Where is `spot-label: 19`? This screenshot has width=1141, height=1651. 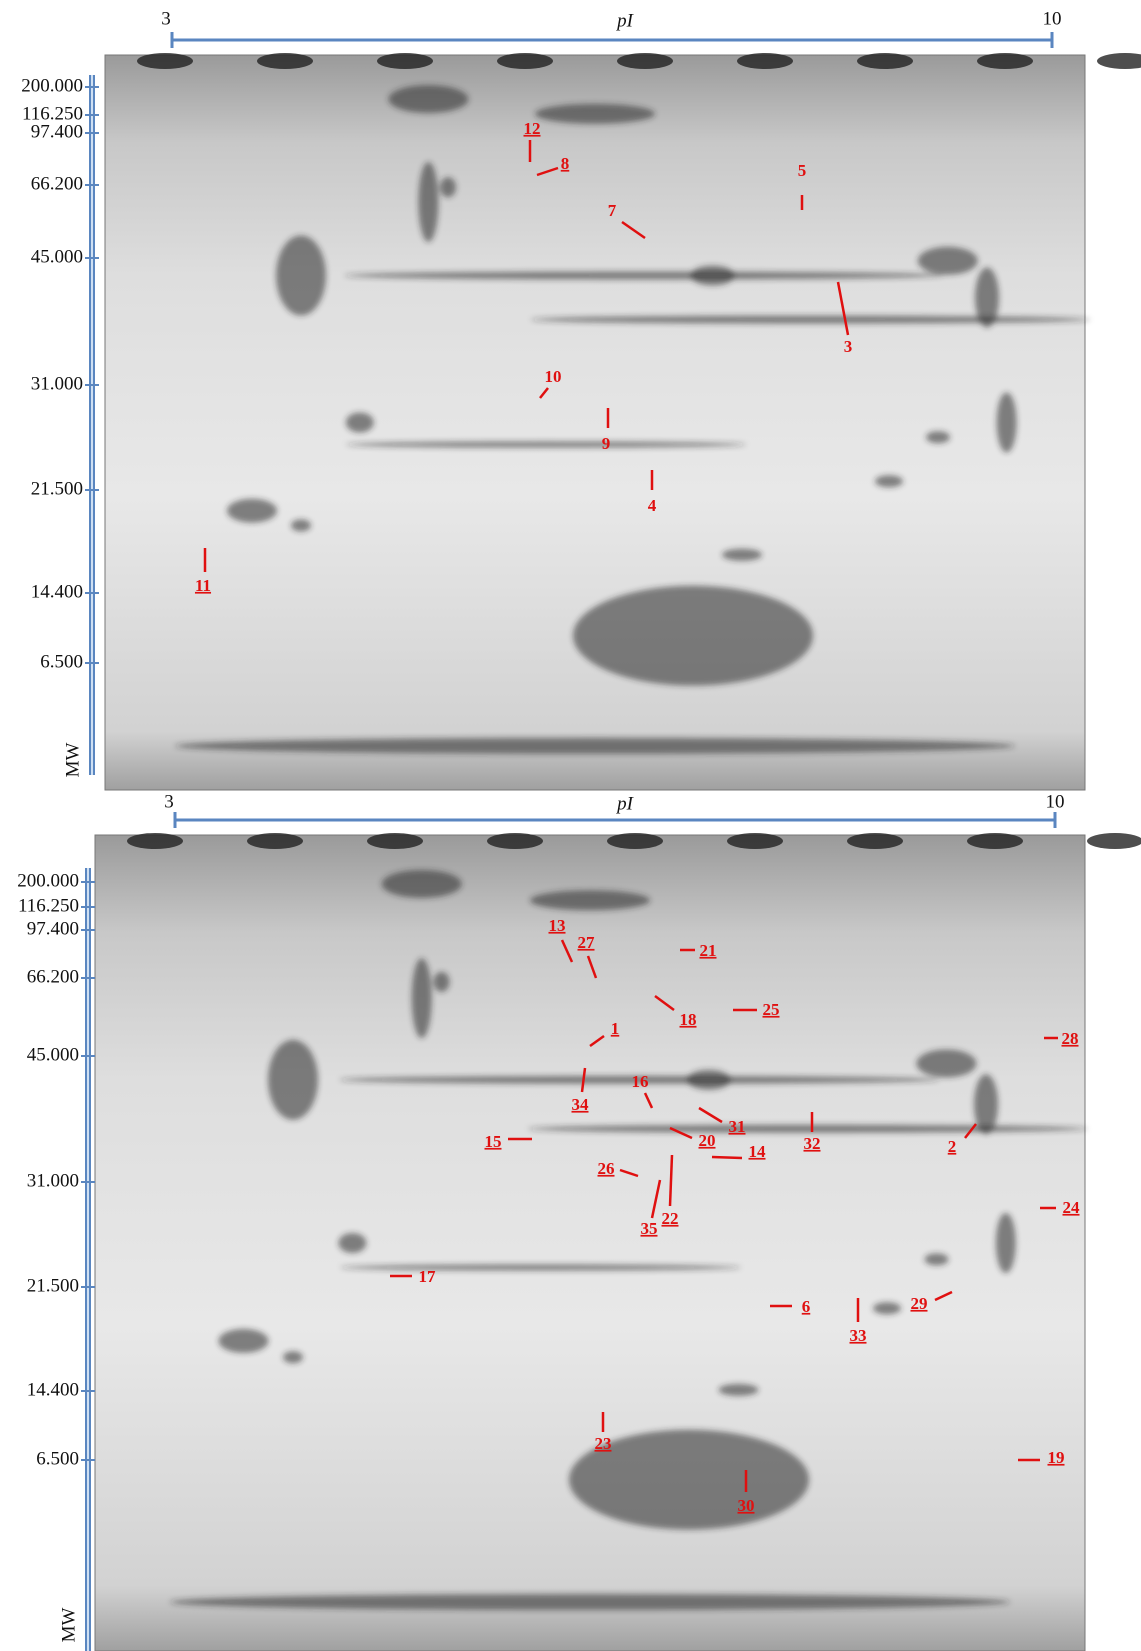
spot-label: 19 is located at coordinates (1056, 1457).